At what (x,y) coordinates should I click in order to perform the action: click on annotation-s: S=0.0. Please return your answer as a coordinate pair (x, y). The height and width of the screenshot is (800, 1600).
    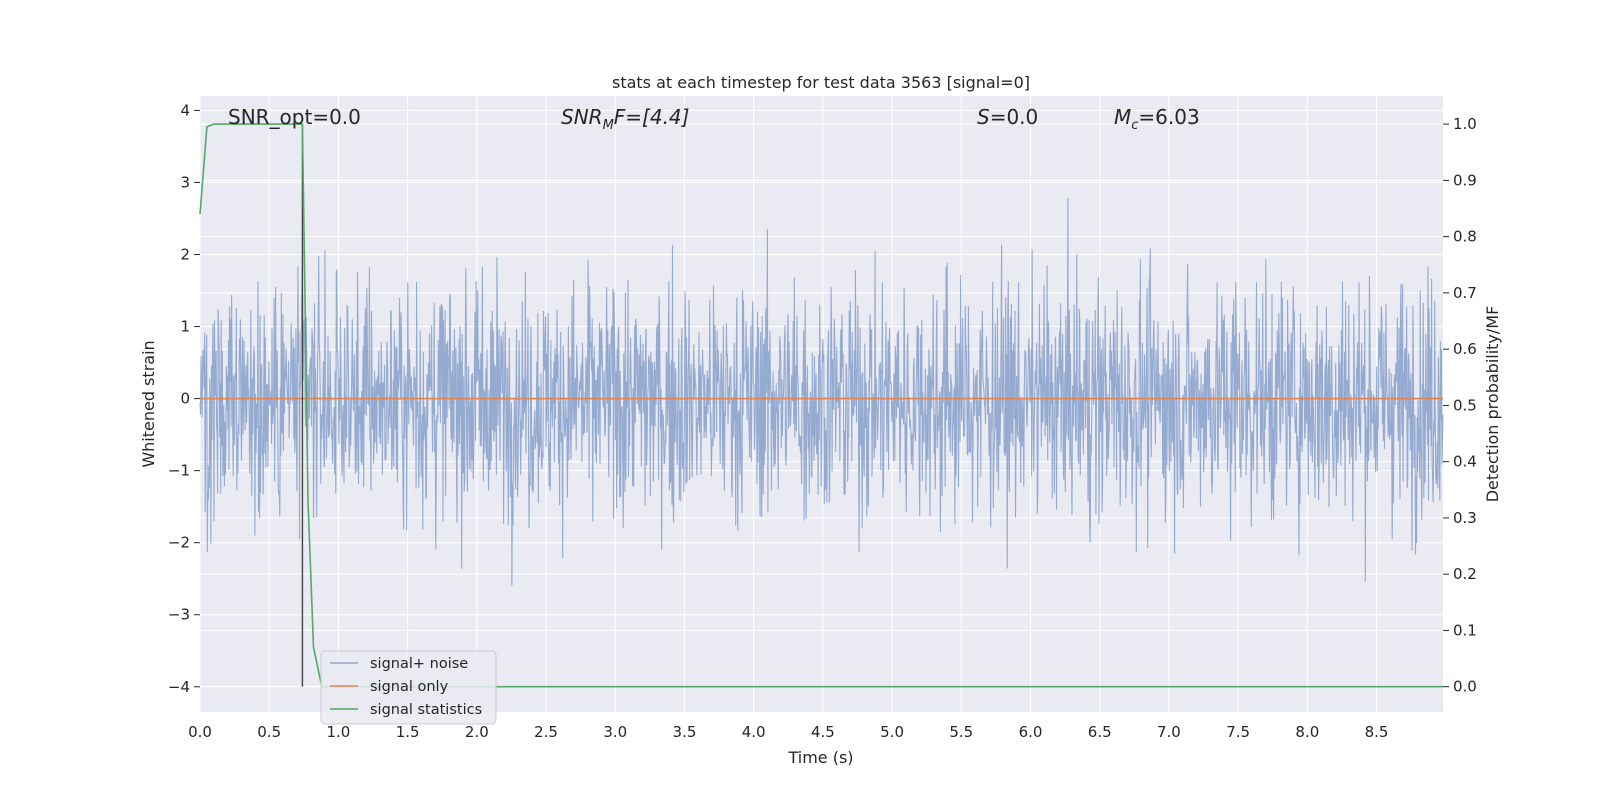
    Looking at the image, I should click on (1007, 117).